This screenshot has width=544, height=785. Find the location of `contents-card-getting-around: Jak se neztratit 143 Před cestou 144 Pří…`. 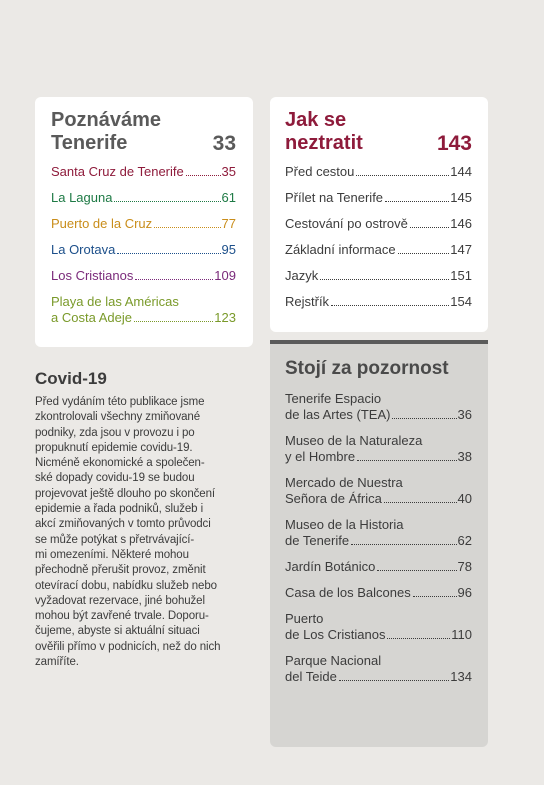

contents-card-getting-around: Jak se neztratit 143 Před cestou 144 Pří… is located at coordinates (379, 214).